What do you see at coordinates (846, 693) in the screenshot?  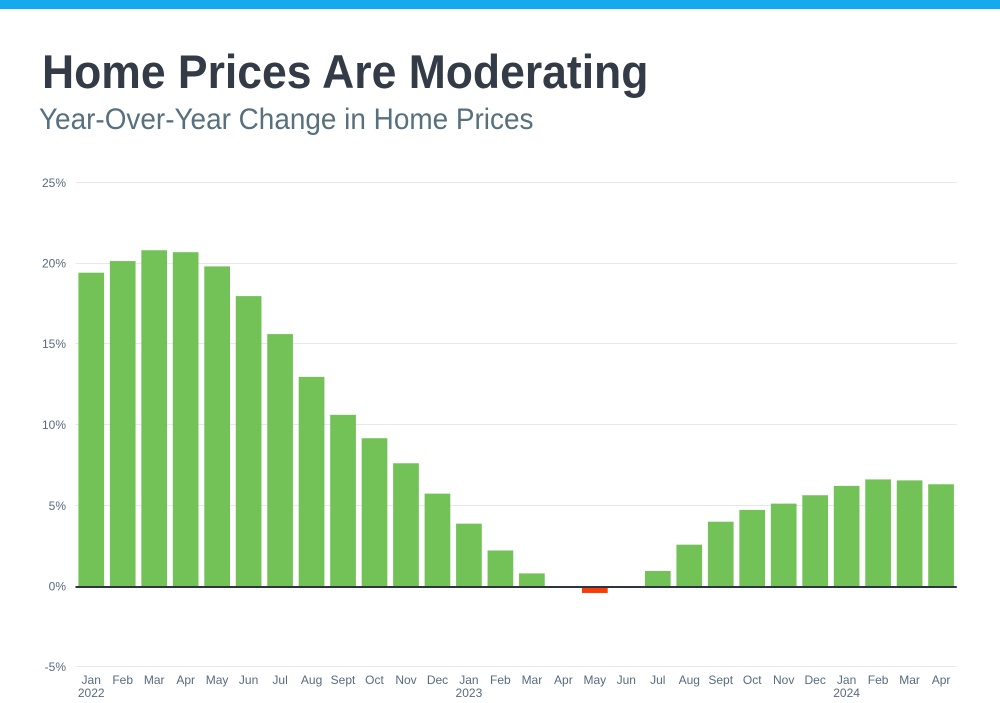 I see `svg-text: 2024` at bounding box center [846, 693].